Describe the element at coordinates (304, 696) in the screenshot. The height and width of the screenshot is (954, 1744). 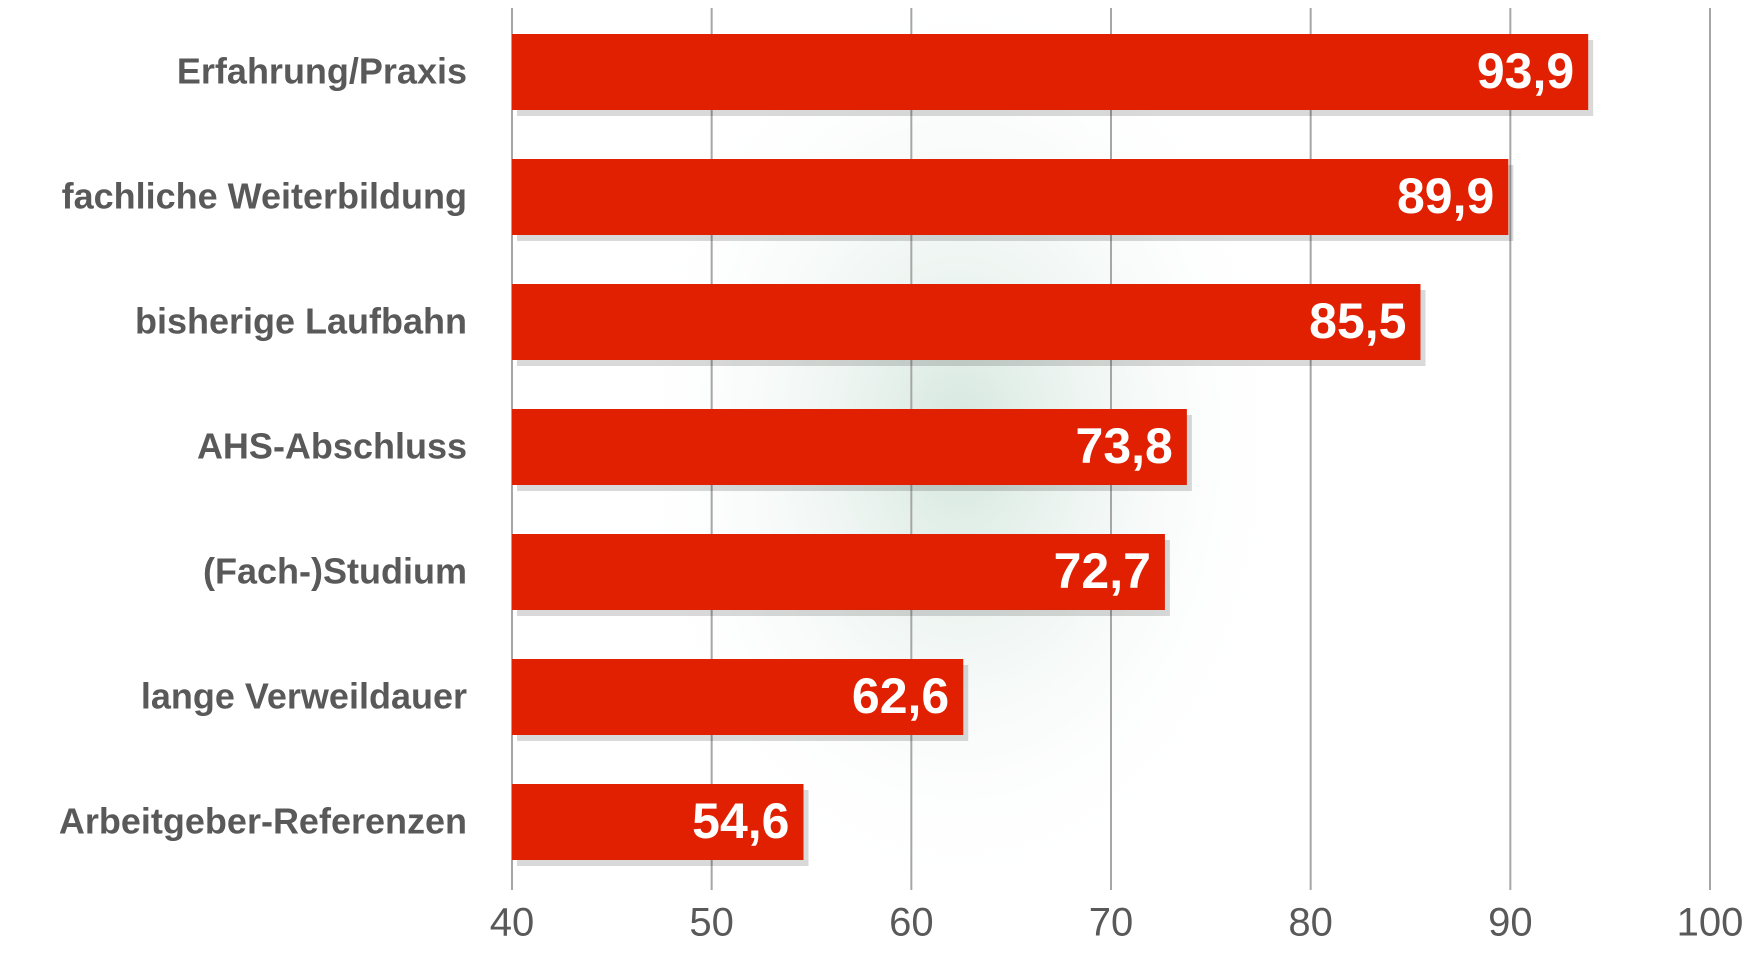
I see `y-tick-label: lange Verweildauer` at that location.